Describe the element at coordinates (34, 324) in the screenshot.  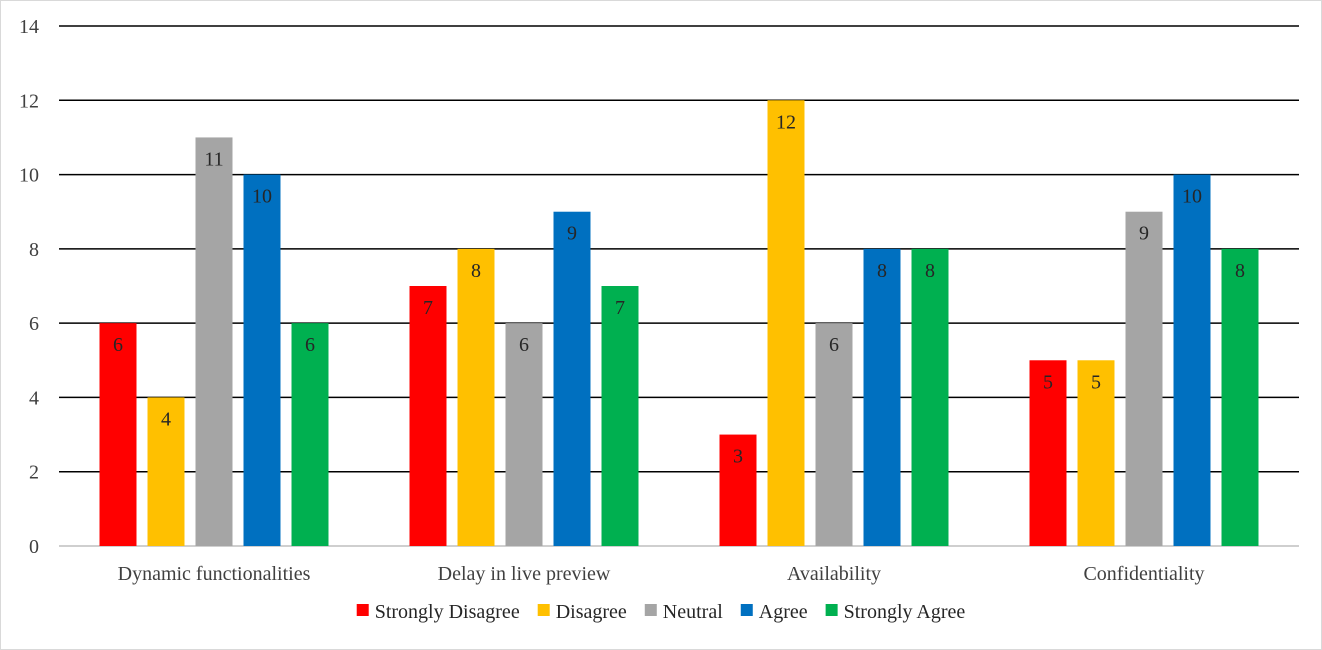
I see `y-tick-label: 6` at that location.